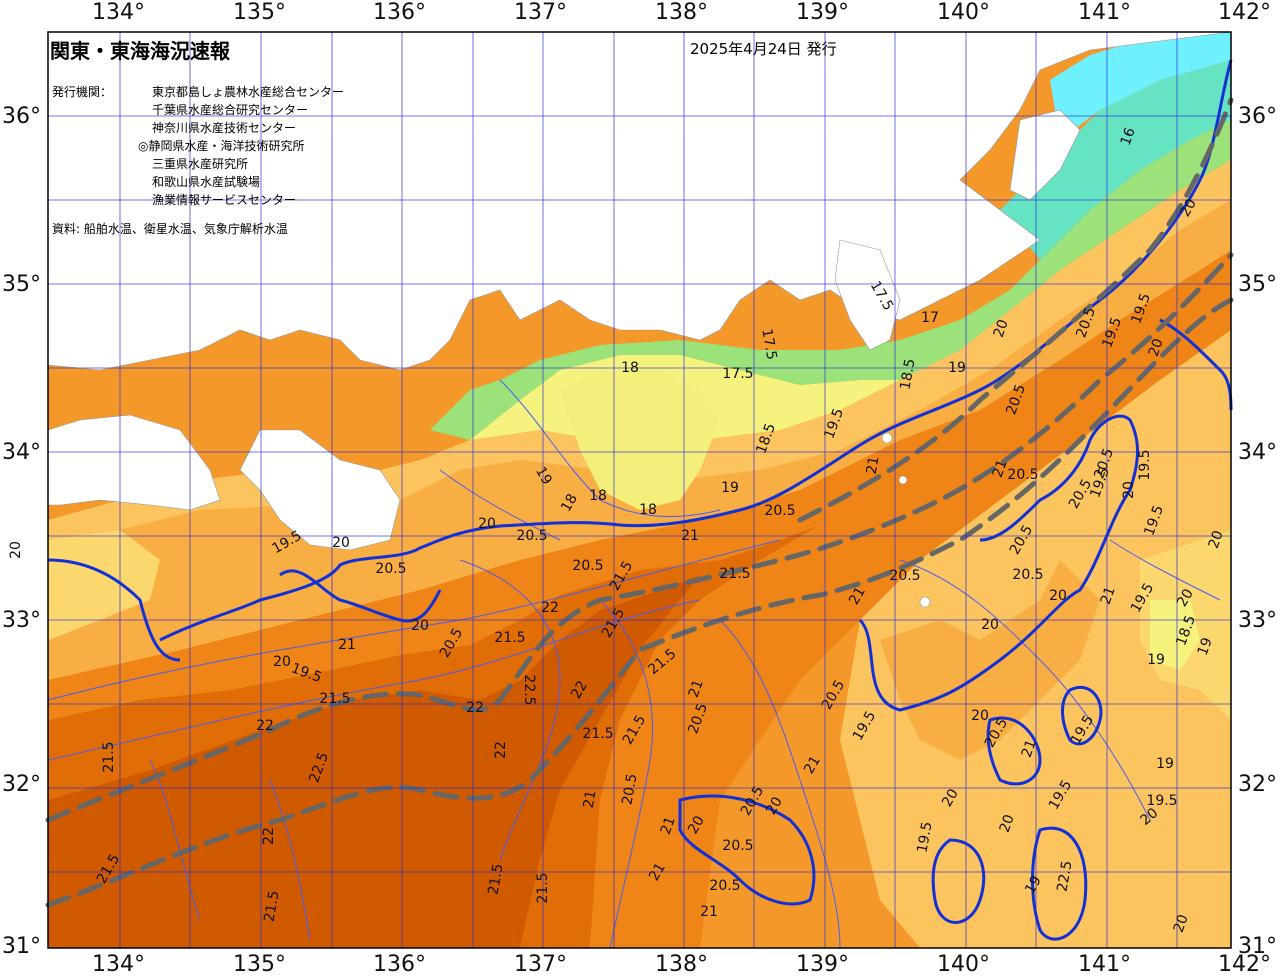 This screenshot has width=1280, height=980. What do you see at coordinates (21, 784) in the screenshot?
I see `lat-label: 32°` at bounding box center [21, 784].